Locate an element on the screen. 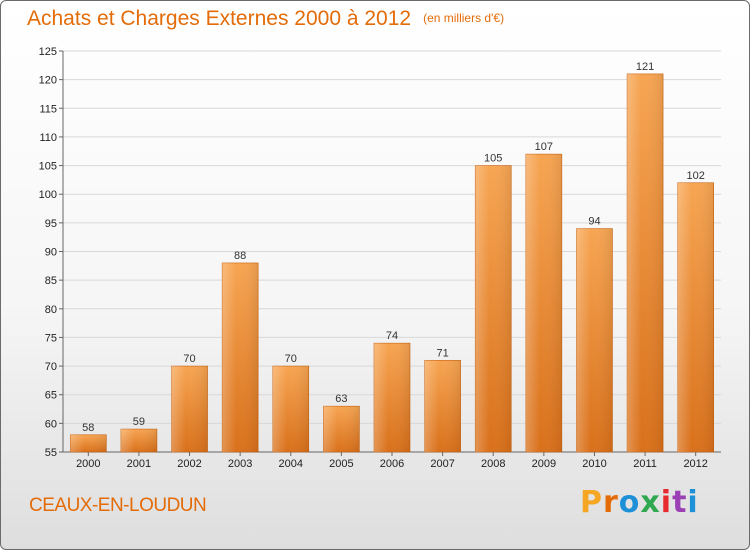  y-tick-label: 105 is located at coordinates (48, 167).